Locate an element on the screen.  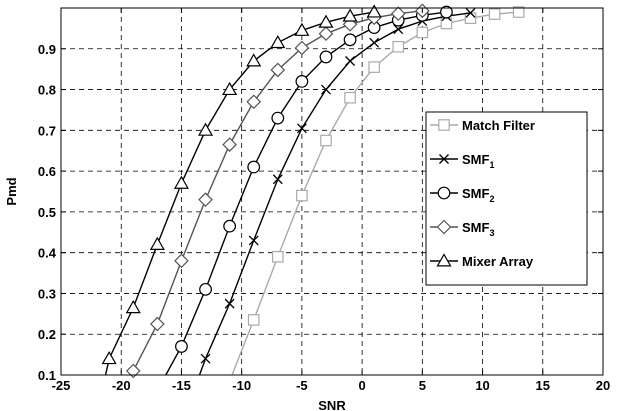
legend-item: Mixer Array is located at coordinates (482, 261).